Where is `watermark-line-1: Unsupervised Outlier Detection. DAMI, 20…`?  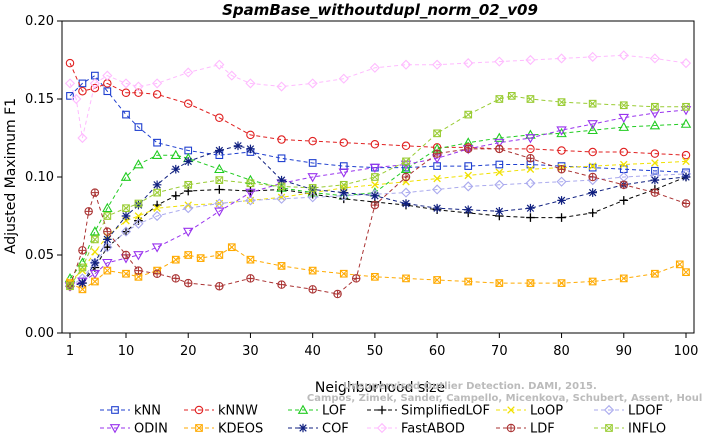
watermark-line-1: Unsupervised Outlier Detection. DAMI, 20… is located at coordinates (470, 386).